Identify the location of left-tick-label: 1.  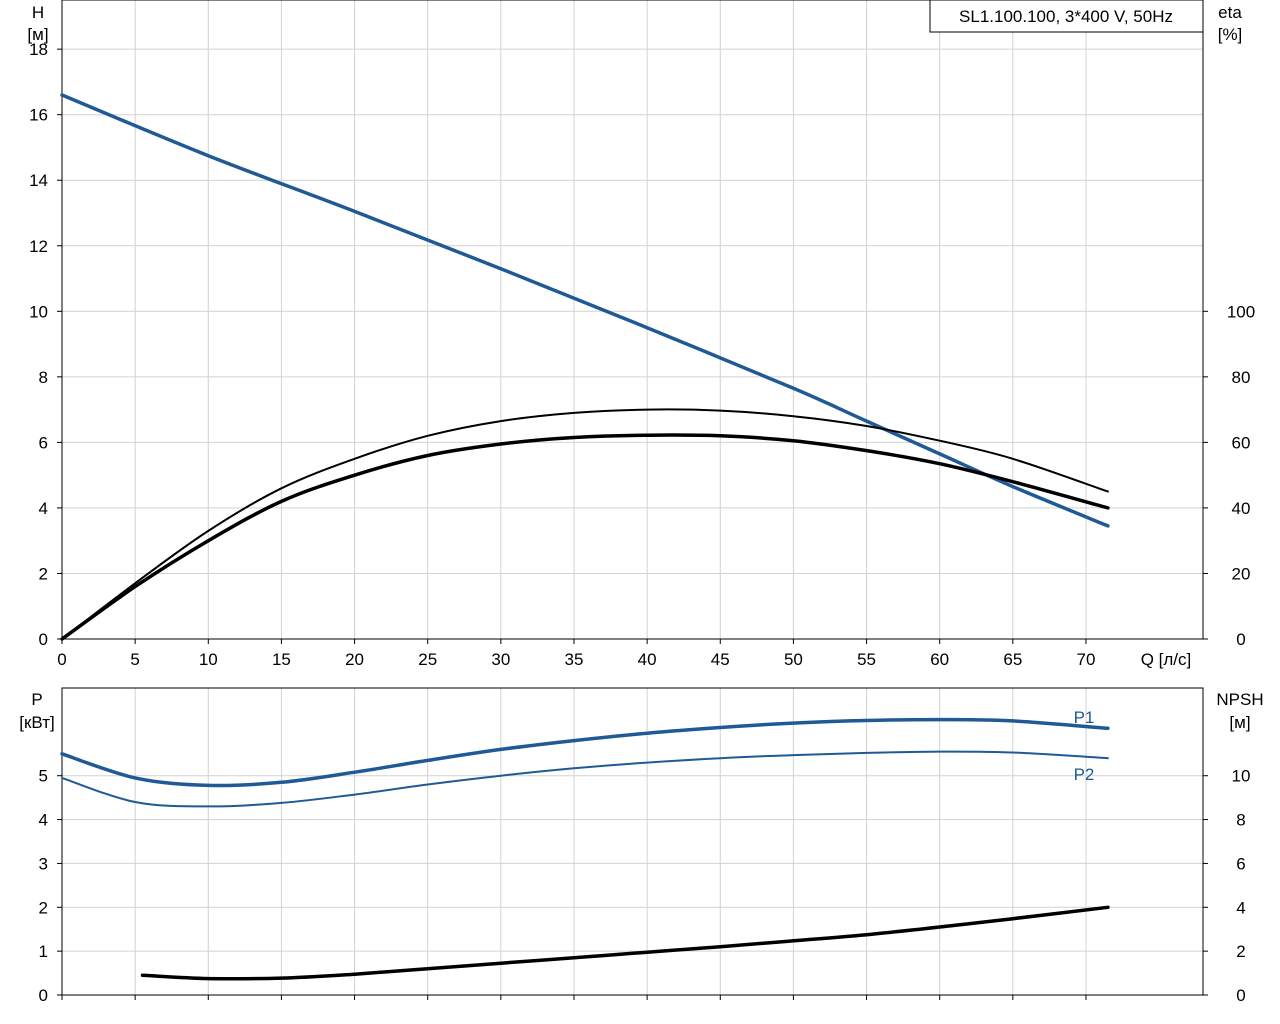
(43, 951).